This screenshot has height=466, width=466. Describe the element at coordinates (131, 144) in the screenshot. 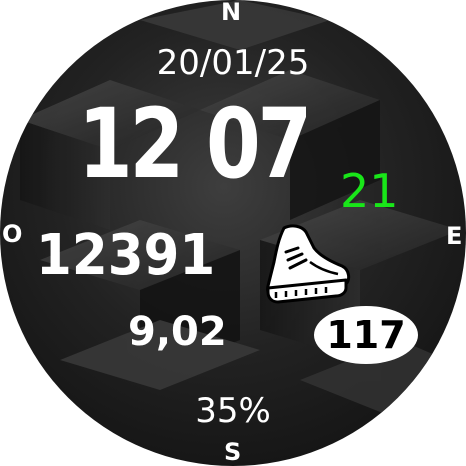

I see `time-hours: 12` at that location.